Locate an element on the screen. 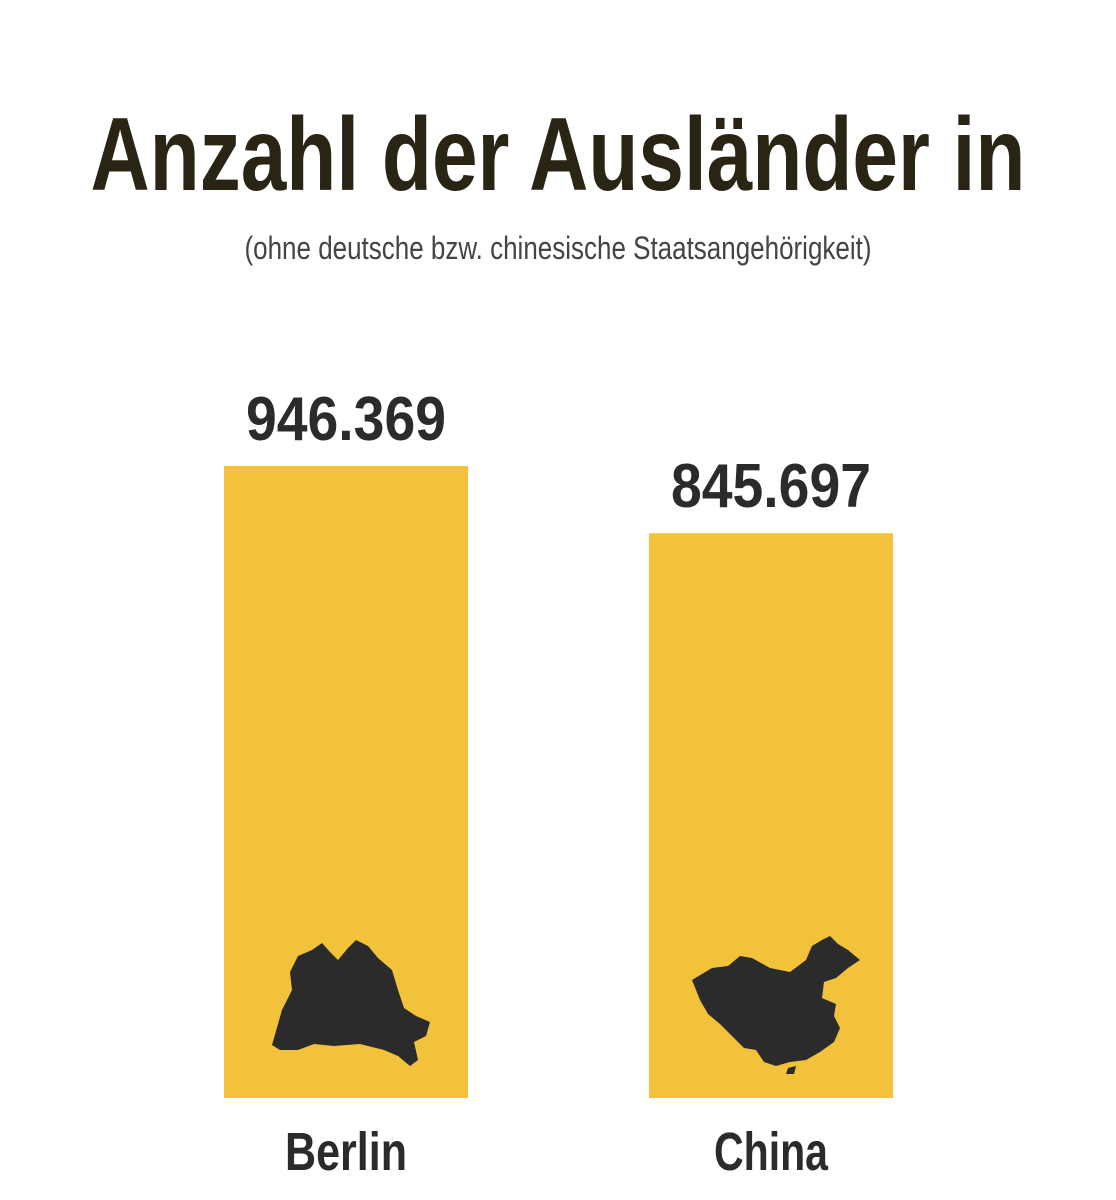  berlin-silhouette is located at coordinates (351, 1003).